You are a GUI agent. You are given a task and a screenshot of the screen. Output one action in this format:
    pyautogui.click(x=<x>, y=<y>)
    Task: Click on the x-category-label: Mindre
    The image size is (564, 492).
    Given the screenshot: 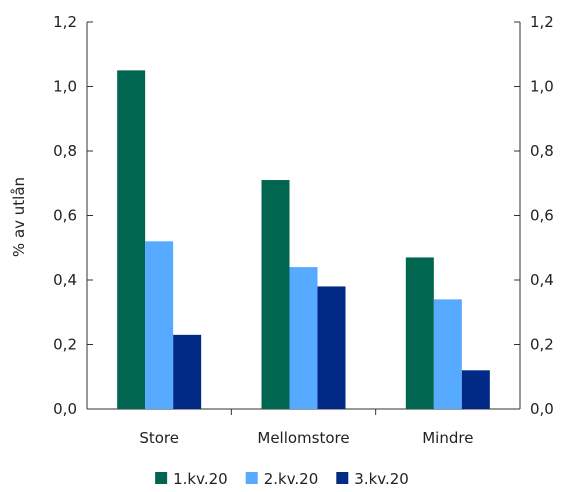 What is the action you would take?
    pyautogui.click(x=447, y=438)
    